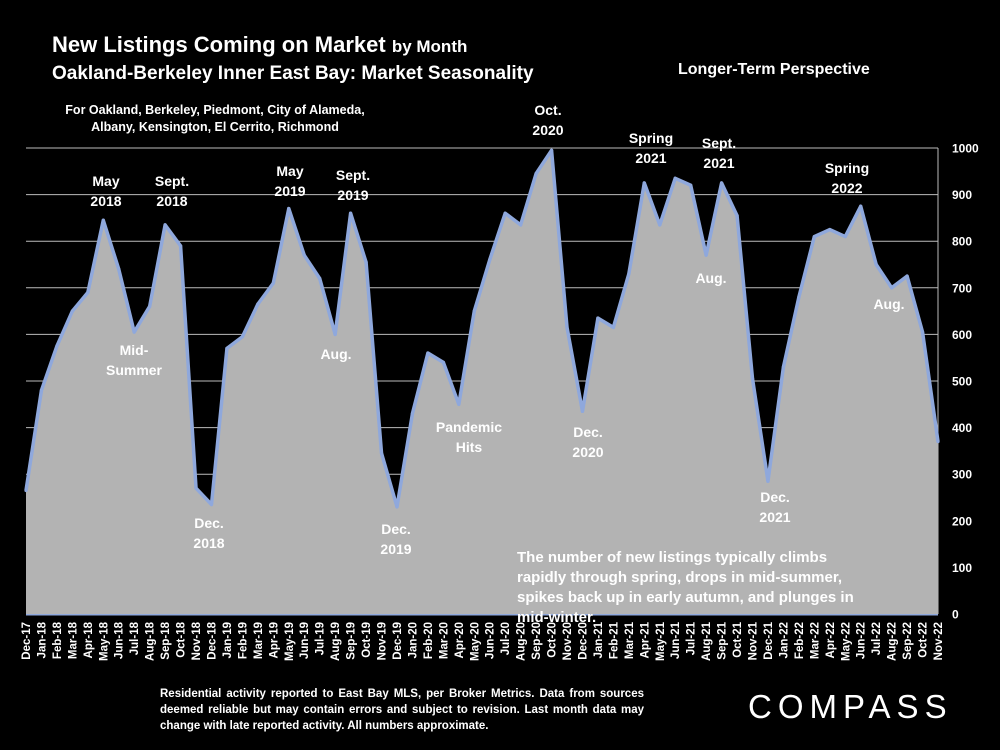 The width and height of the screenshot is (1000, 750). Describe the element at coordinates (846, 641) in the screenshot. I see `x-tick-label: May-22` at that location.